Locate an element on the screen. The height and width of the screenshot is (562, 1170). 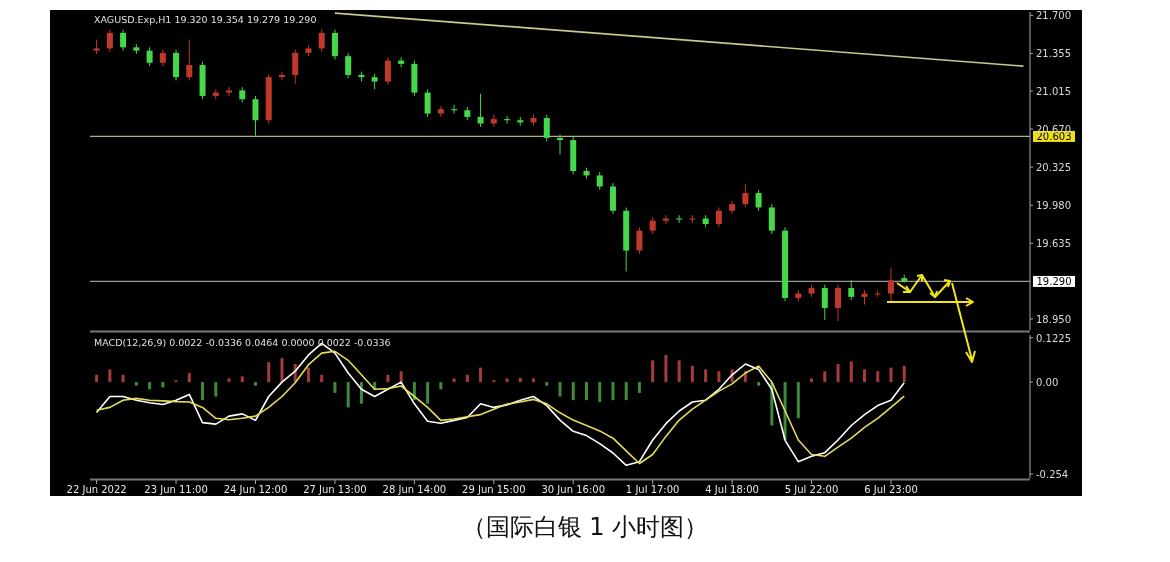
ref-line-label: 19.290 is located at coordinates (1054, 282).